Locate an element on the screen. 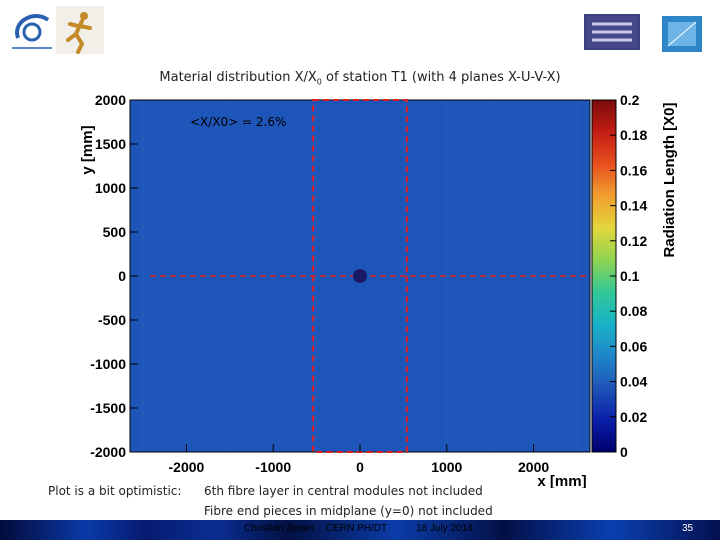 This screenshot has width=720, height=540. z-tick-label: 0.06 is located at coordinates (633, 346).